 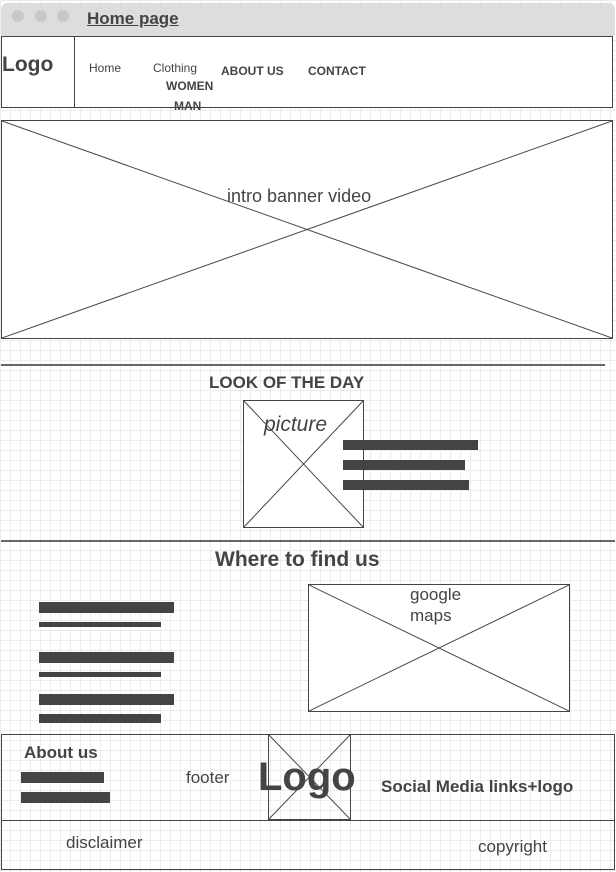 I want to click on header-logo: Logo, so click(x=28, y=64).